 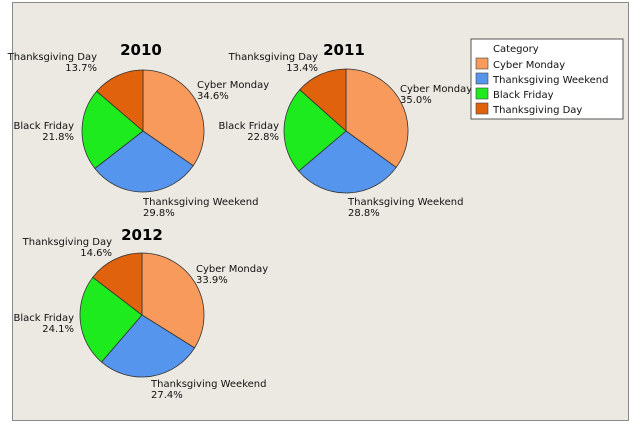 I want to click on legend, so click(x=547, y=79).